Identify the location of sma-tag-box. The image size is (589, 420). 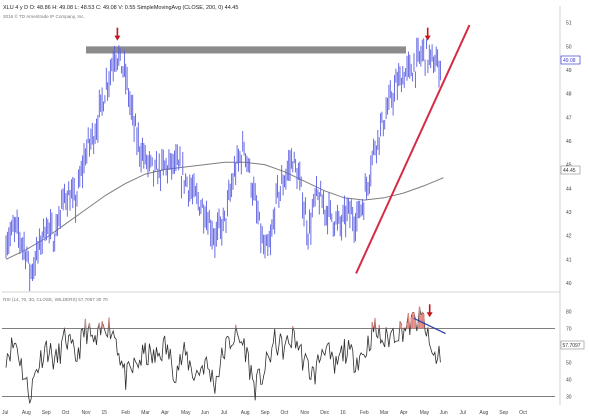
(570, 170).